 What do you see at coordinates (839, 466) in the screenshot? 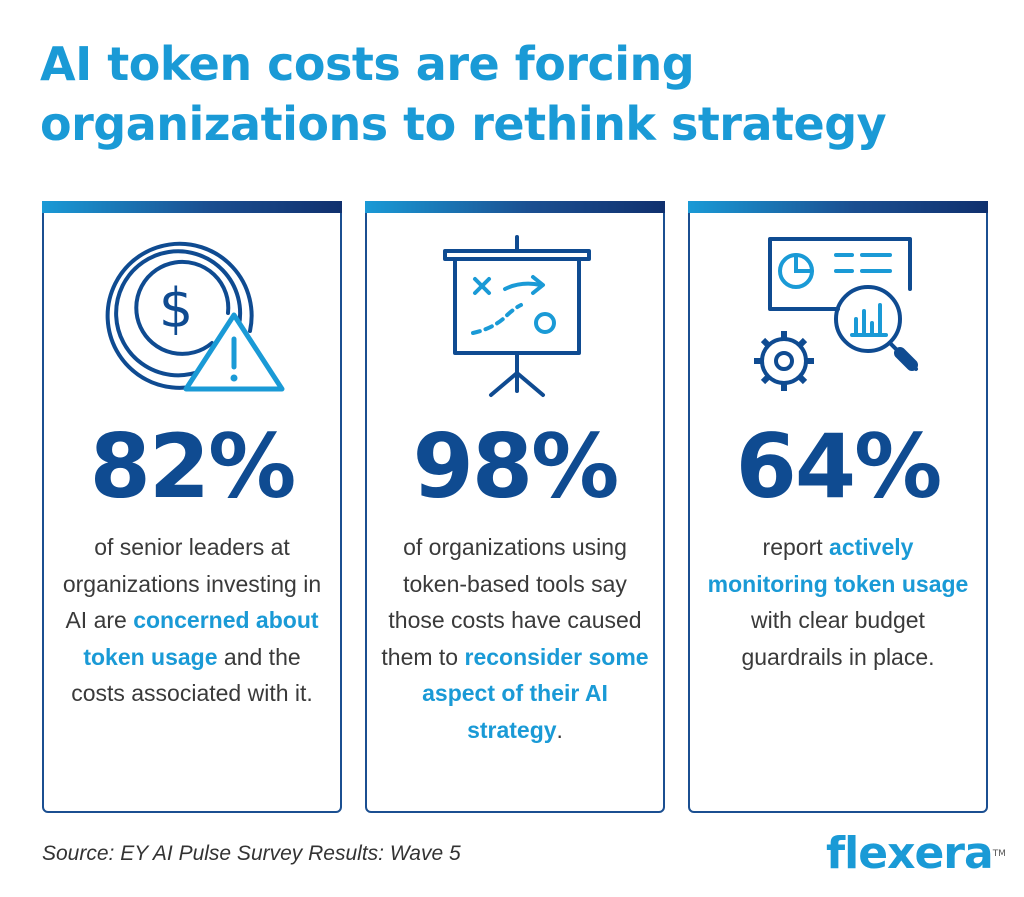
I see `stat-value: 64%` at bounding box center [839, 466].